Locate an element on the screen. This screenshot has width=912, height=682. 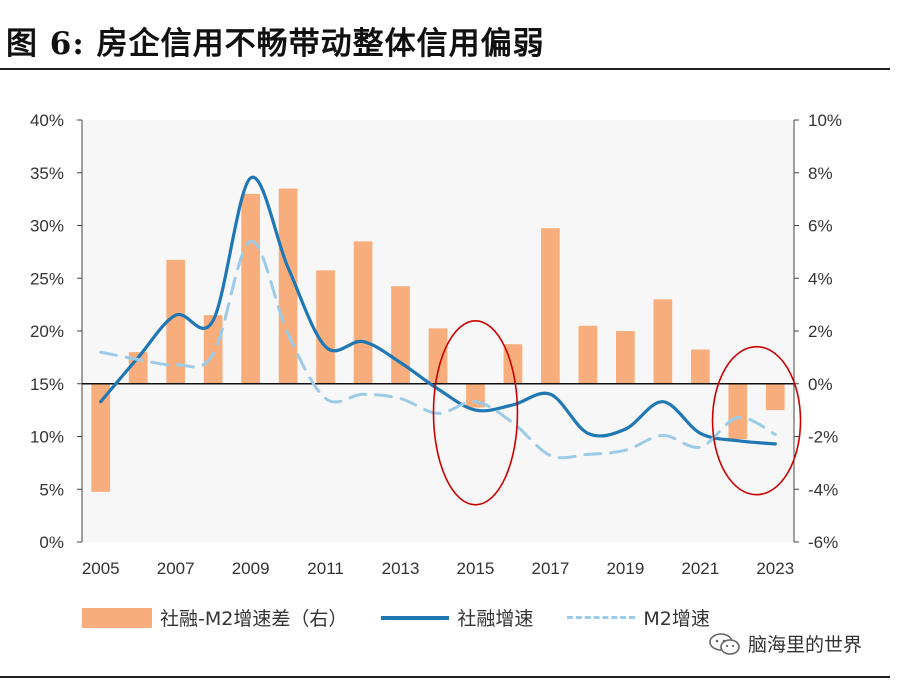
legend-swatch-m2-line is located at coordinates (601, 617).